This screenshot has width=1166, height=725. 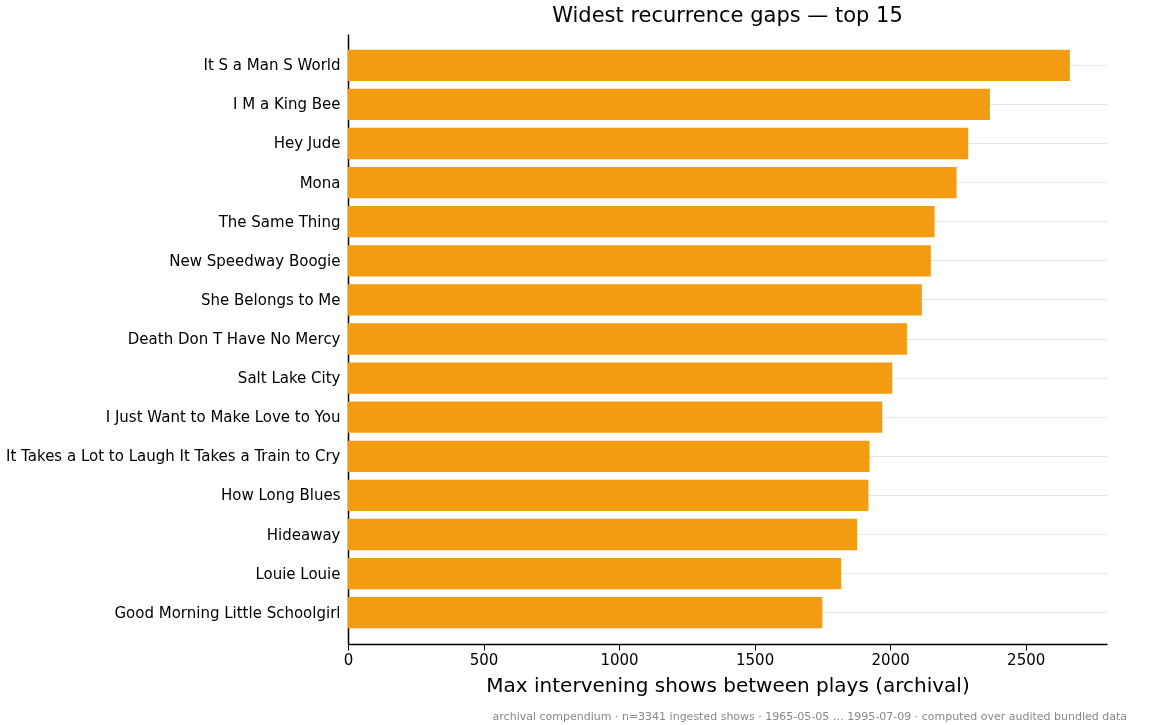 I want to click on chart-title: Widest recurrence gaps — top 15, so click(x=727, y=15).